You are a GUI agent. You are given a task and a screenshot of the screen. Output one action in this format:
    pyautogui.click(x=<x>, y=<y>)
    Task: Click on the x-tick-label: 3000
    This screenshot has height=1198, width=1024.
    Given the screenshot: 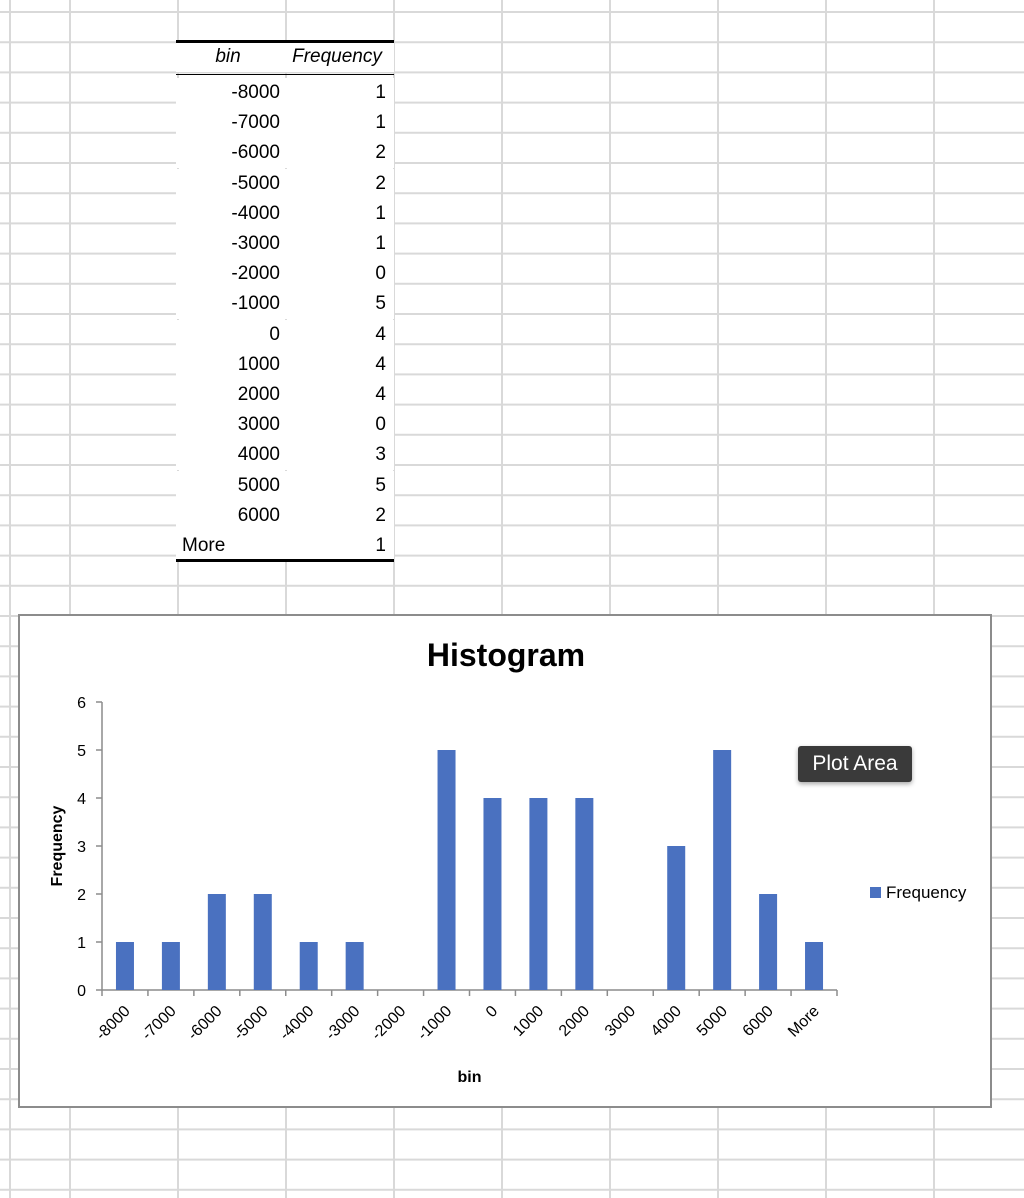 What is the action you would take?
    pyautogui.click(x=620, y=1021)
    